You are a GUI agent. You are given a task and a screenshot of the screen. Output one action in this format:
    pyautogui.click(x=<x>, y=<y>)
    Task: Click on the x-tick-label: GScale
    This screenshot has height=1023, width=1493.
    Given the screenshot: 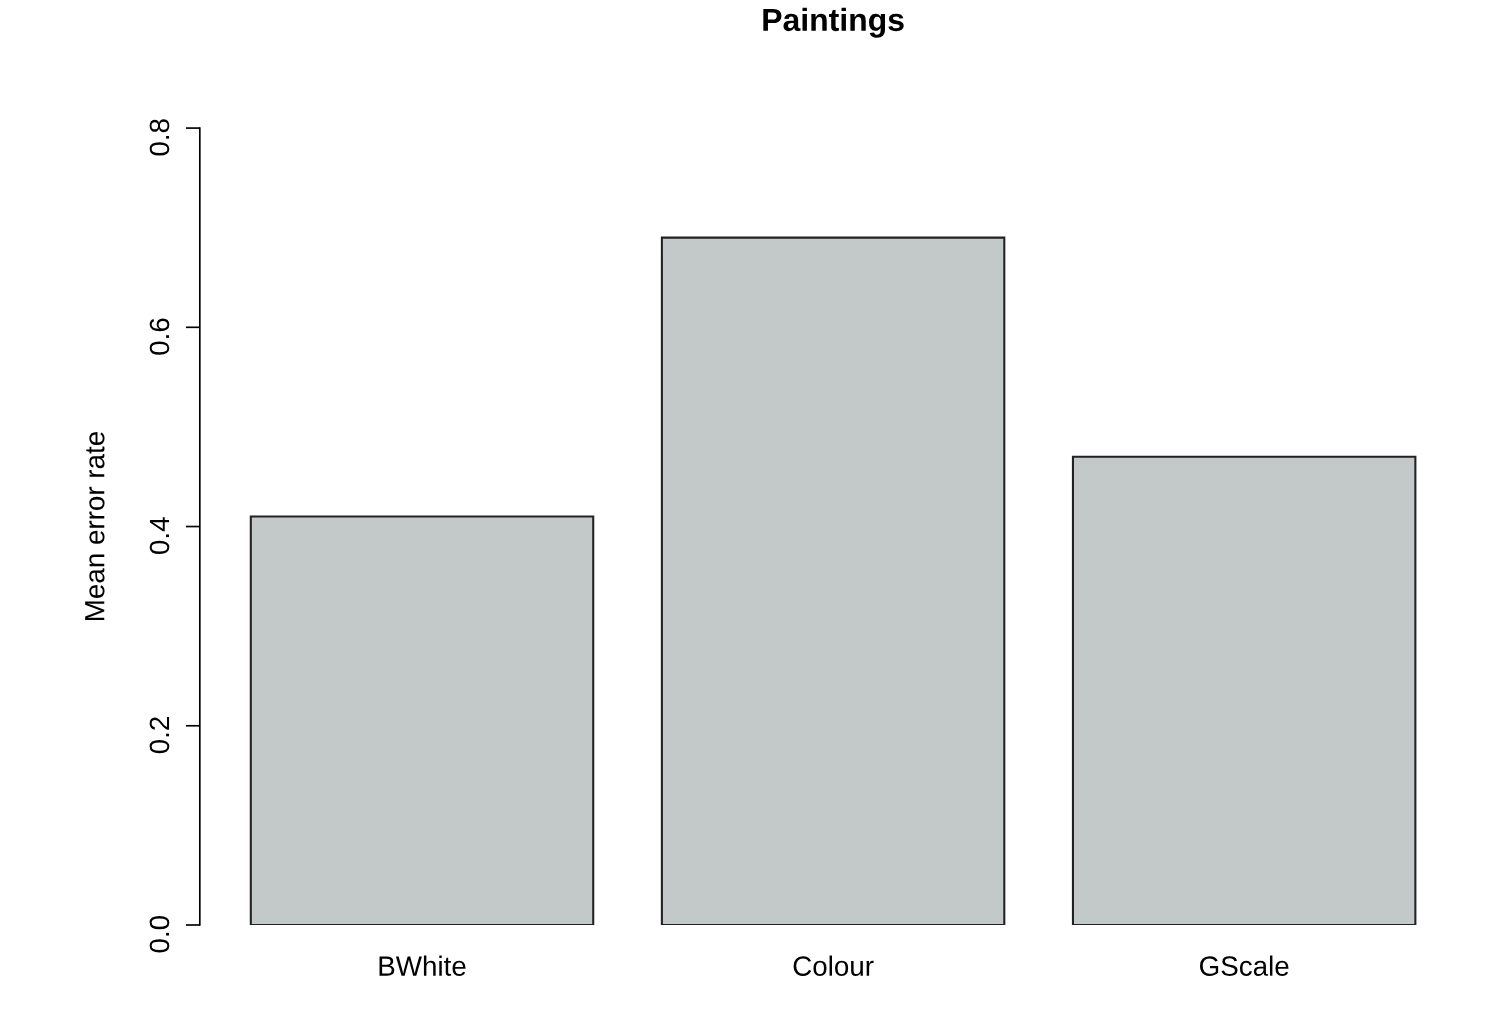 What is the action you would take?
    pyautogui.click(x=1244, y=965)
    